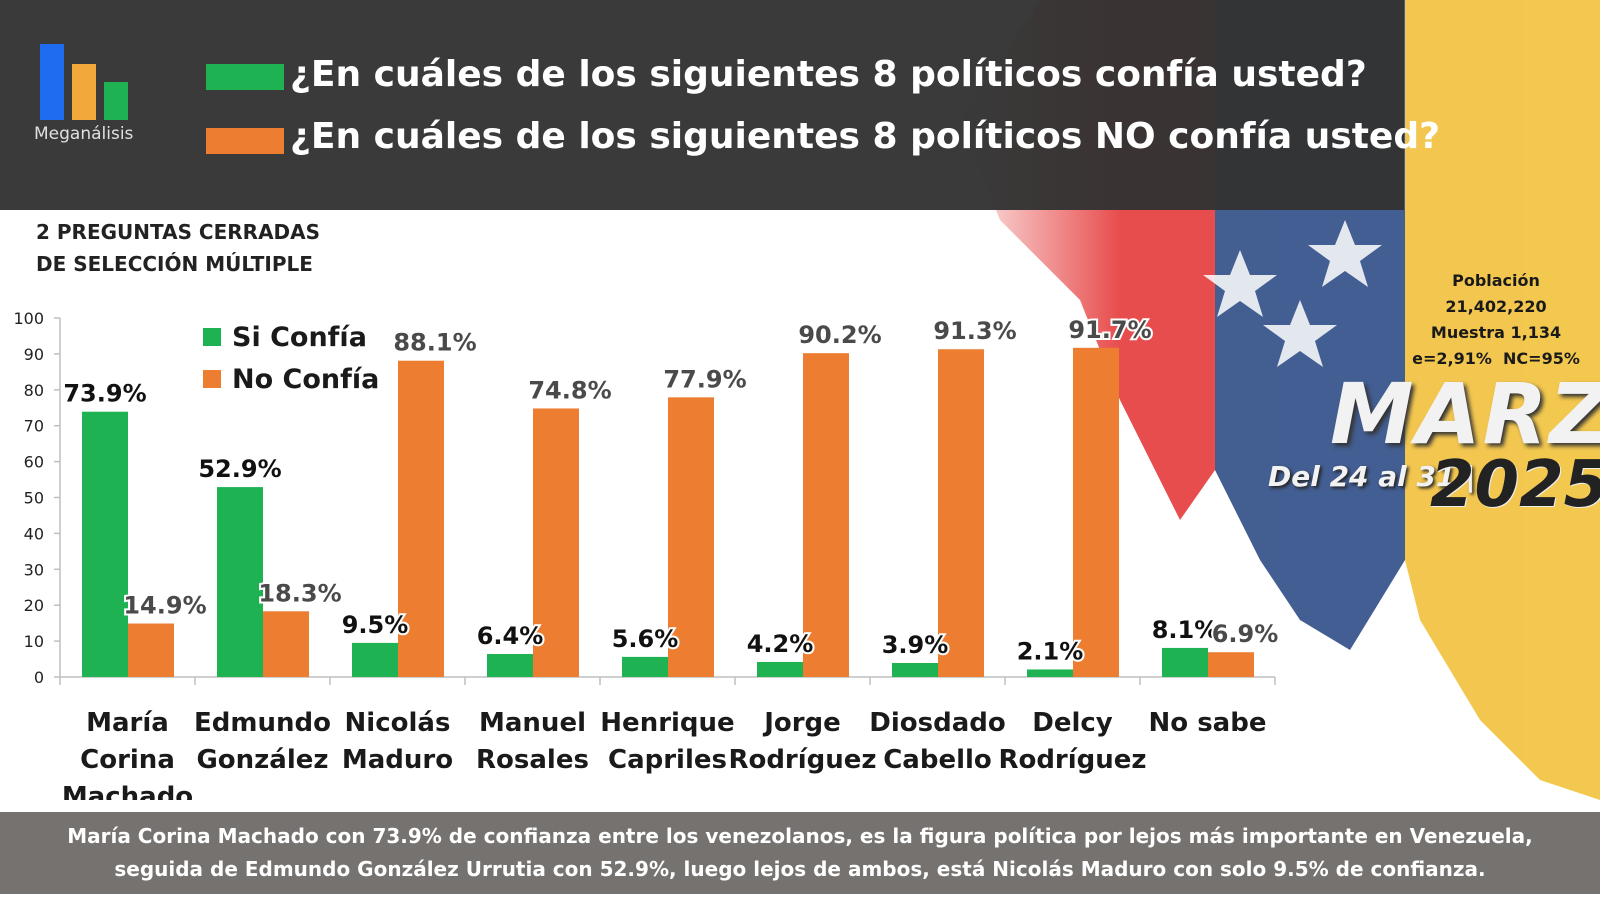  Describe the element at coordinates (532, 760) in the screenshot. I see `category-label: Rosales` at that location.